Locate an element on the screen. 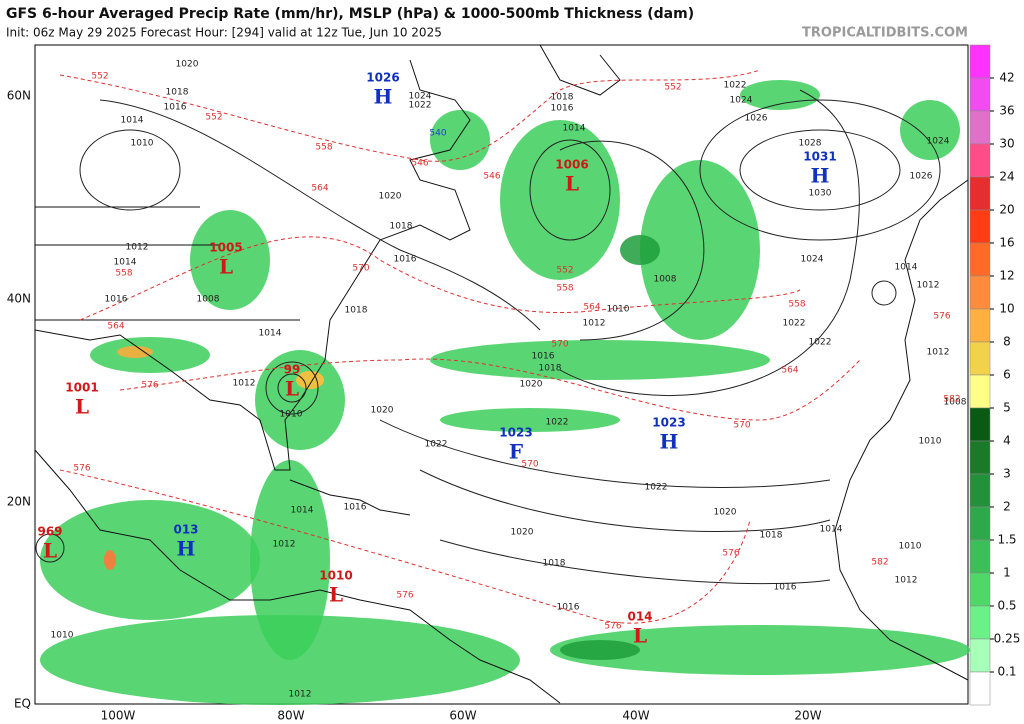  colorbar-label: 30 is located at coordinates (1006, 144).